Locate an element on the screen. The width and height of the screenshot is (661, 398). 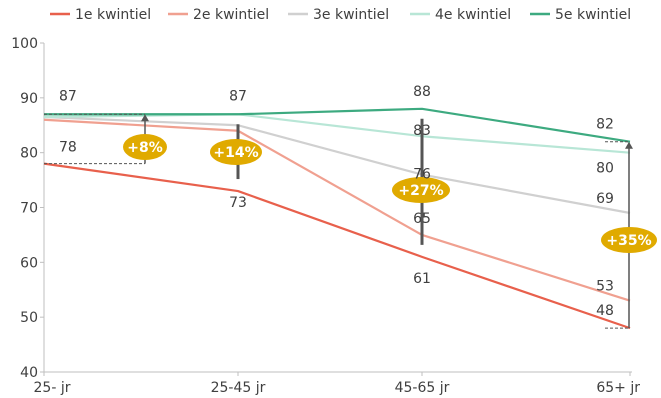
y-tick-label: 80 is located at coordinates (29, 154).